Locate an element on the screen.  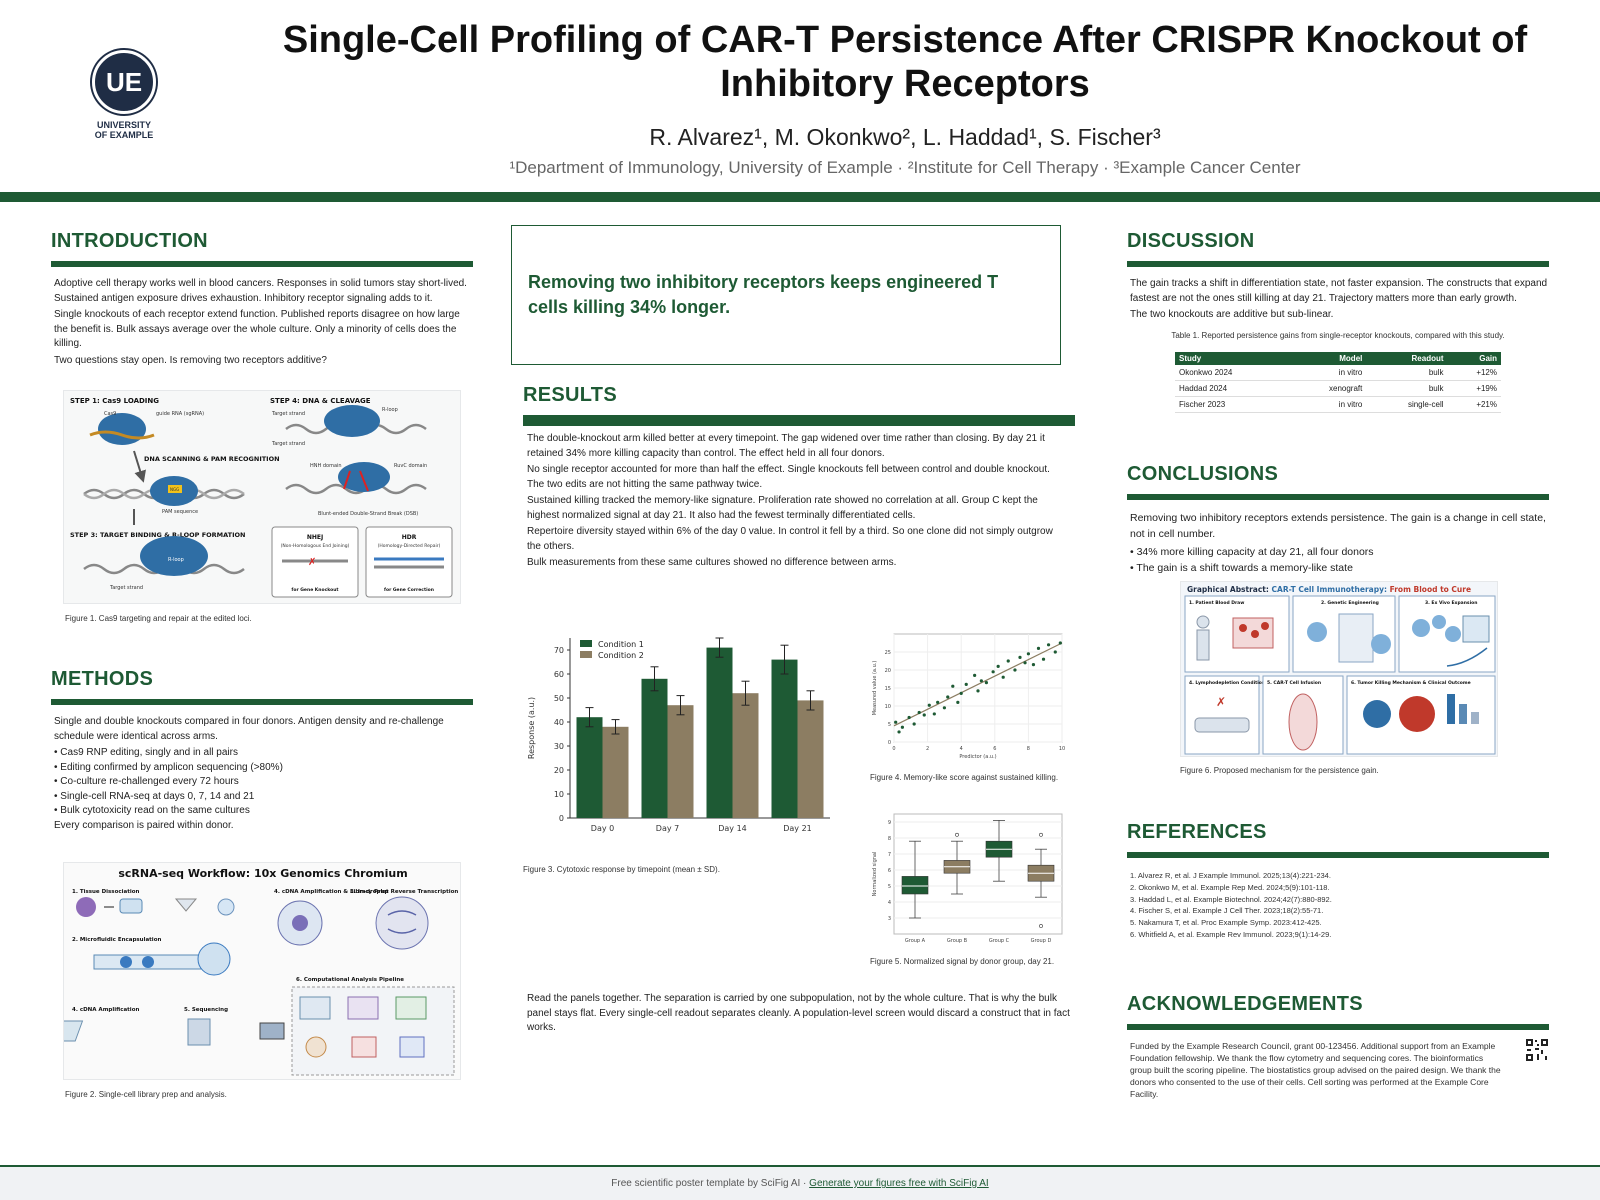
x-axis-label: Predictor (a.u.) is located at coordinates (977, 757).